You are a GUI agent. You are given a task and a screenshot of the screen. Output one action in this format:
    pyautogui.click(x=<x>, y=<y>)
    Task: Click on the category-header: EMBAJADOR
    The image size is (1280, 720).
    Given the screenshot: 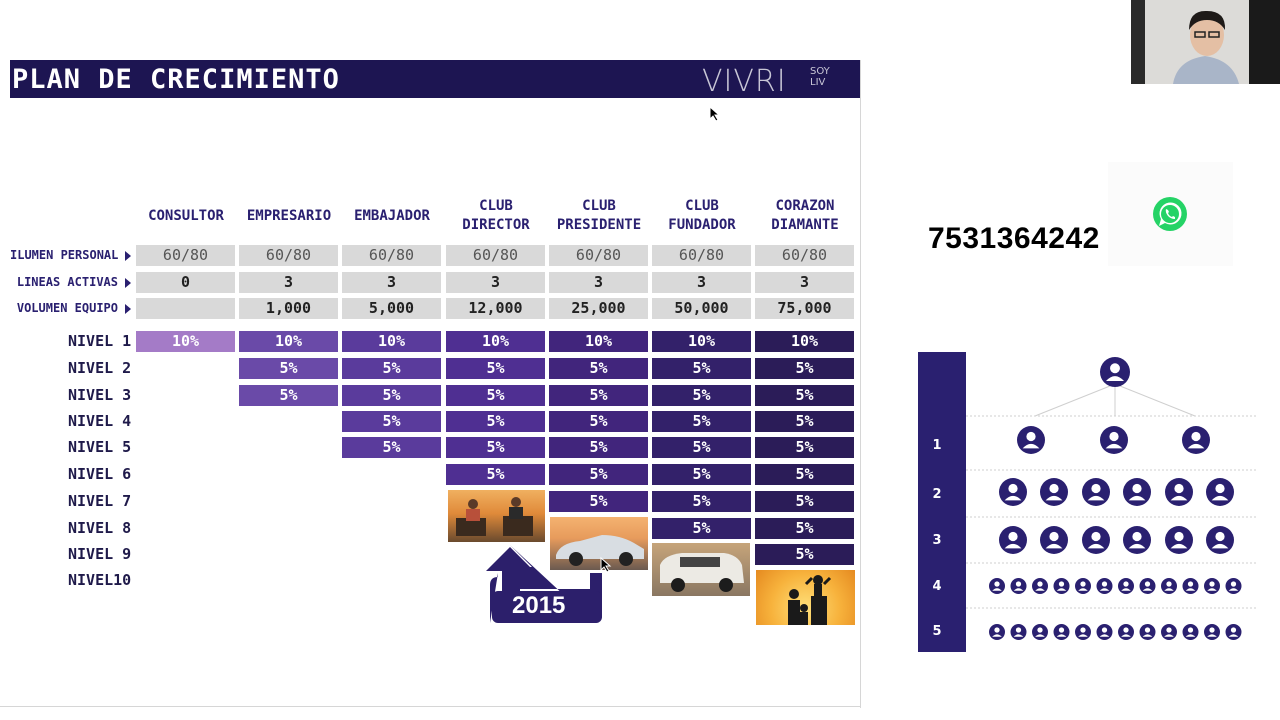 What is the action you would take?
    pyautogui.click(x=392, y=216)
    